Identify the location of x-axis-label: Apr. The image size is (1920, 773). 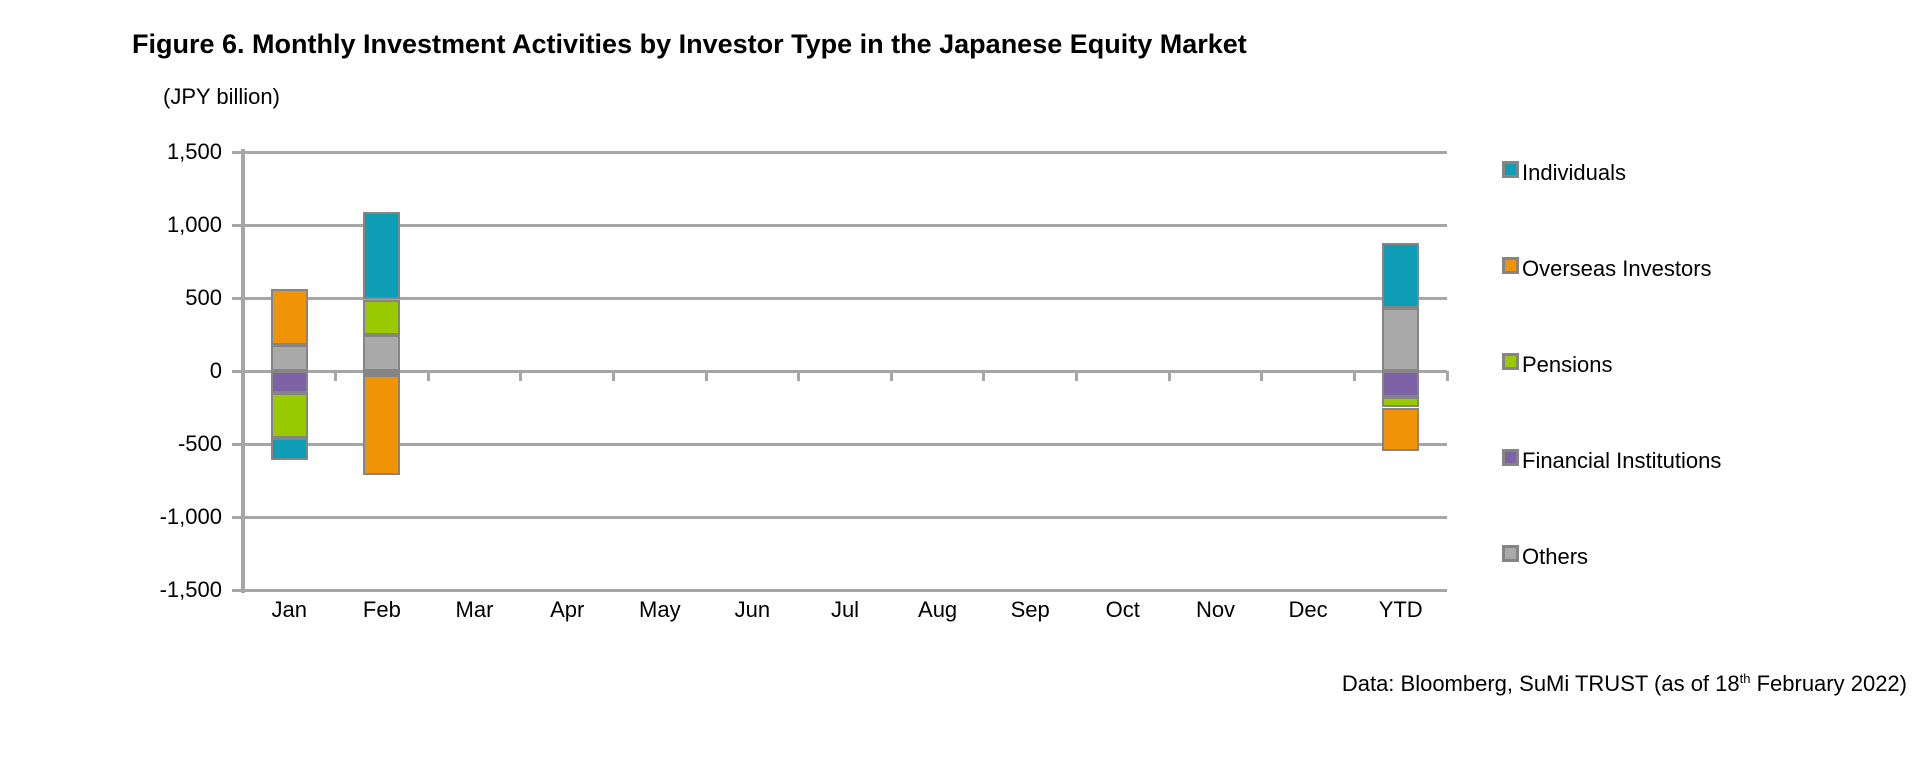
(567, 609).